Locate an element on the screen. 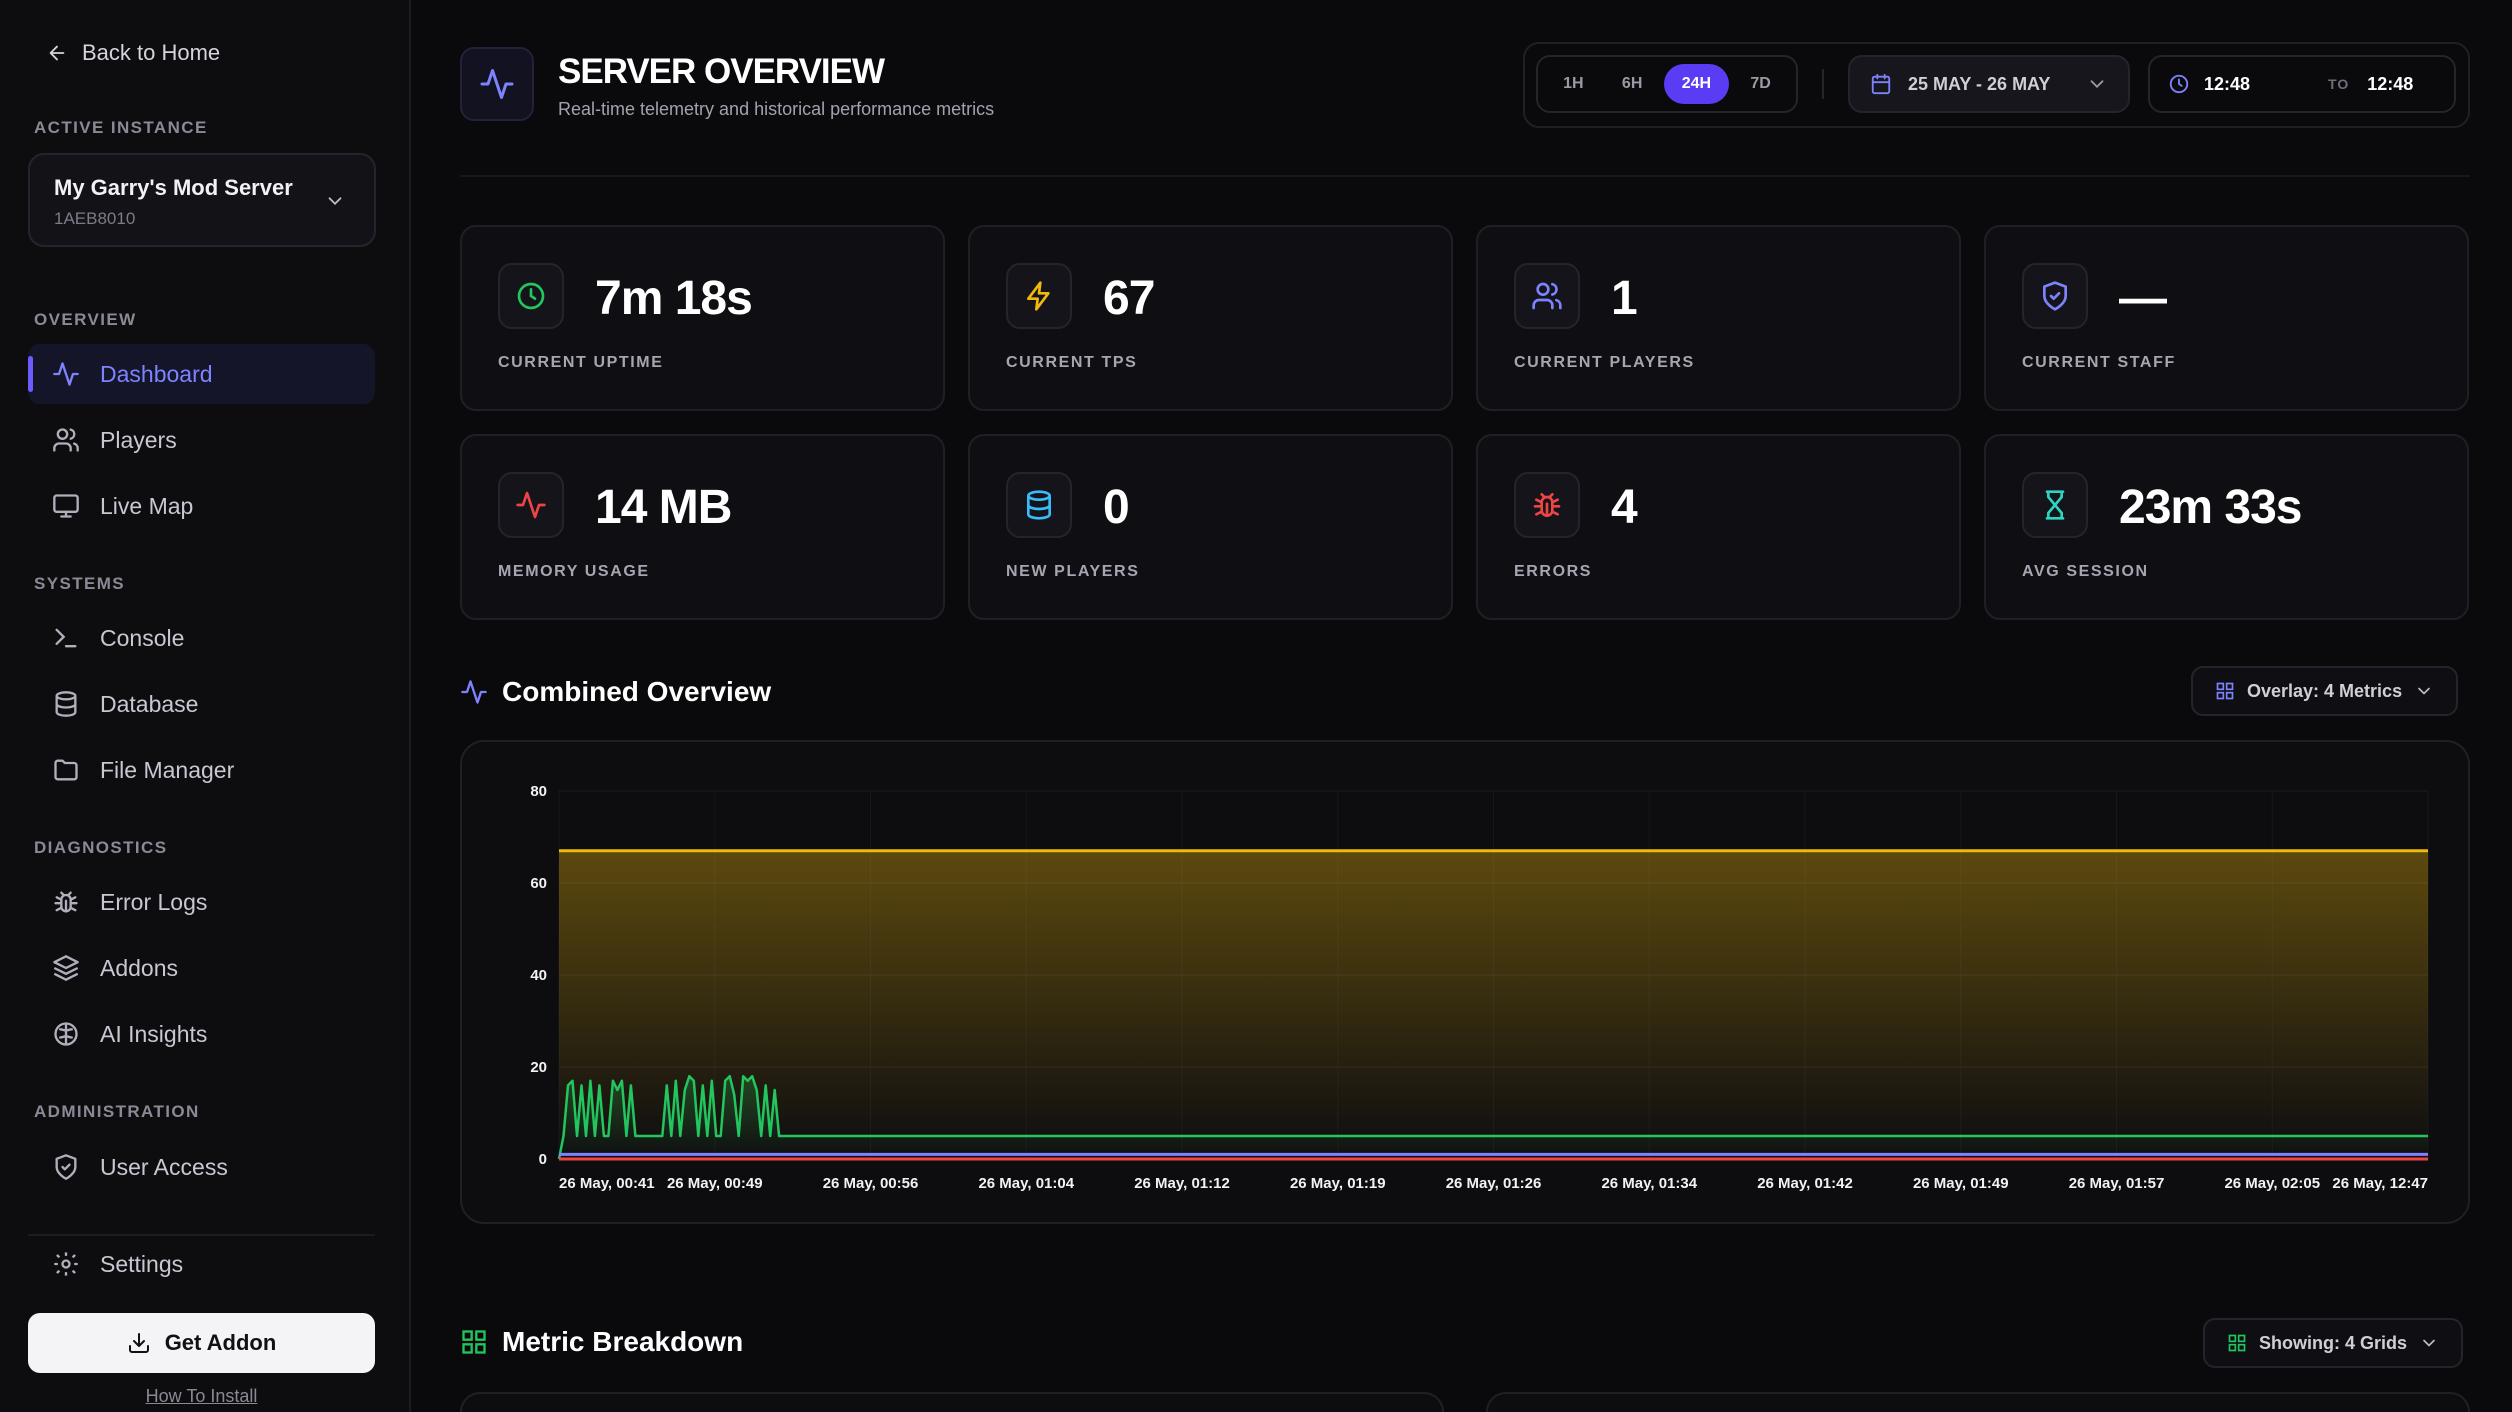 The height and width of the screenshot is (1412, 2512). metric-breakdown-title: Metric Breakdown is located at coordinates (623, 1341).